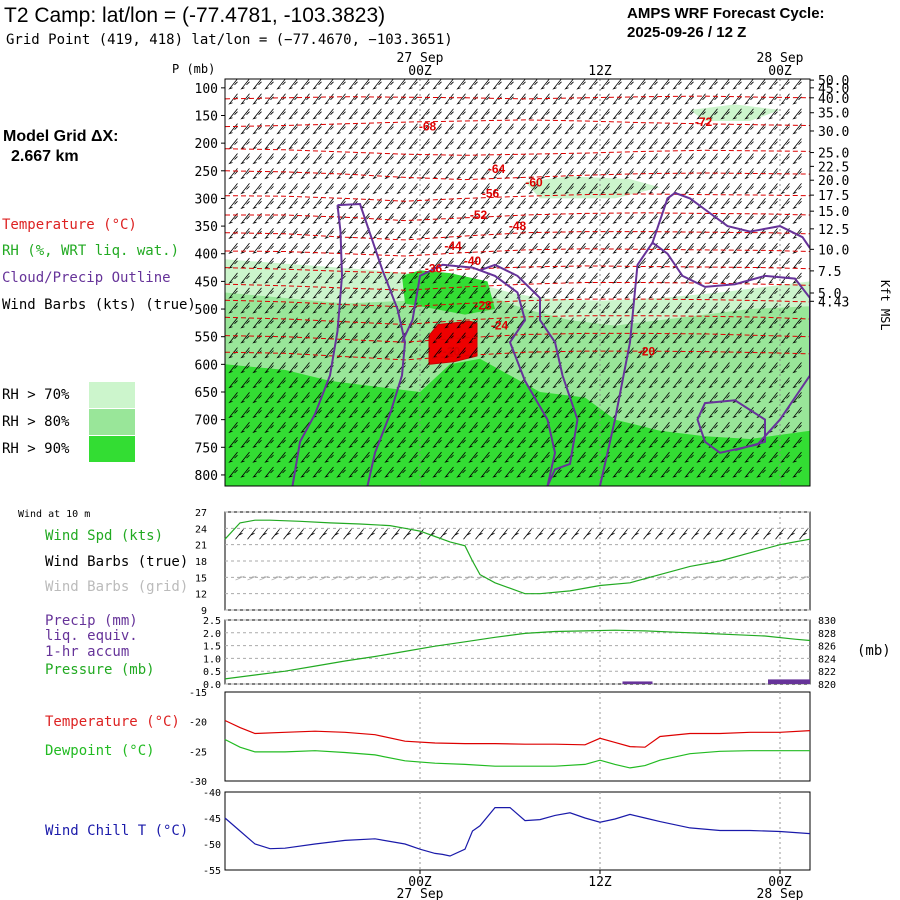  Describe the element at coordinates (117, 587) in the screenshot. I see `wind-barbs-grid-label: Wind Barbs (grid)` at that location.